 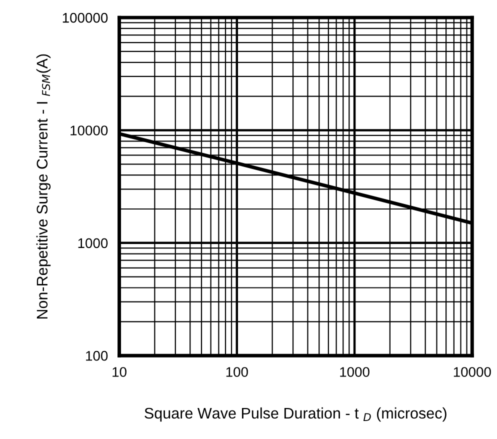 What do you see at coordinates (97, 355) in the screenshot?
I see `y-tick-label: 100` at bounding box center [97, 355].